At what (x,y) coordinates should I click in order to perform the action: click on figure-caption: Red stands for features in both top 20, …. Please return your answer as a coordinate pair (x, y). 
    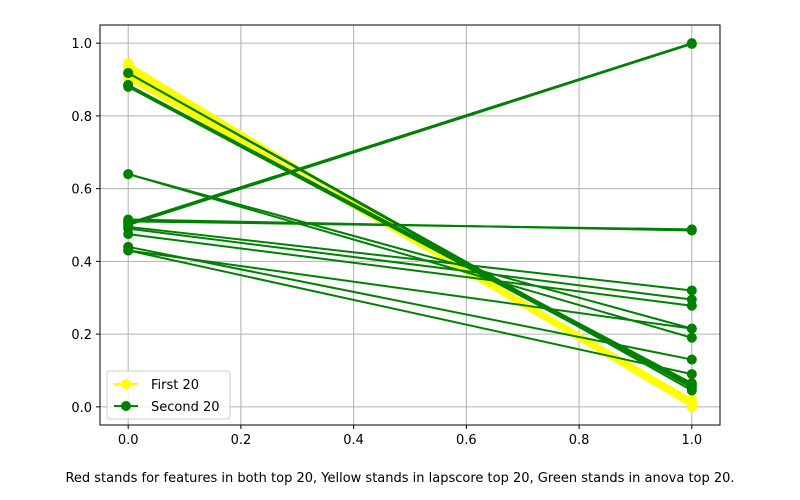
    Looking at the image, I should click on (400, 478).